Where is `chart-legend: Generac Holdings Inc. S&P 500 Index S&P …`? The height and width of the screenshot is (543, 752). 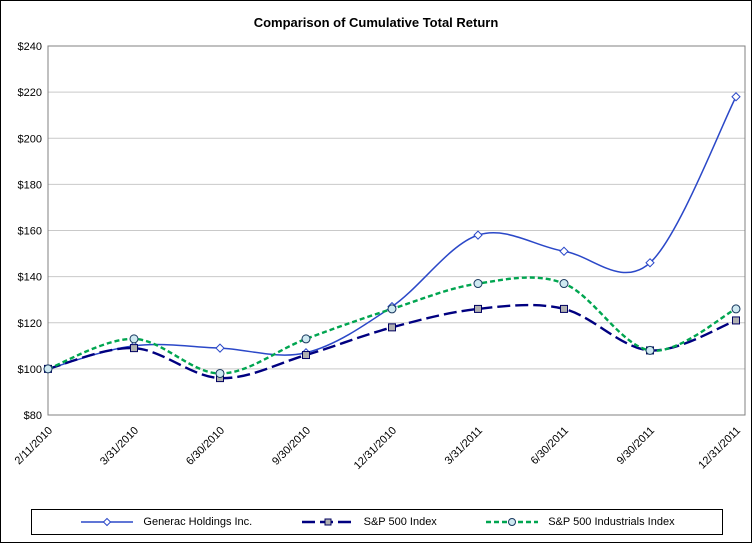 chart-legend: Generac Holdings Inc. S&P 500 Index S&P … is located at coordinates (377, 522).